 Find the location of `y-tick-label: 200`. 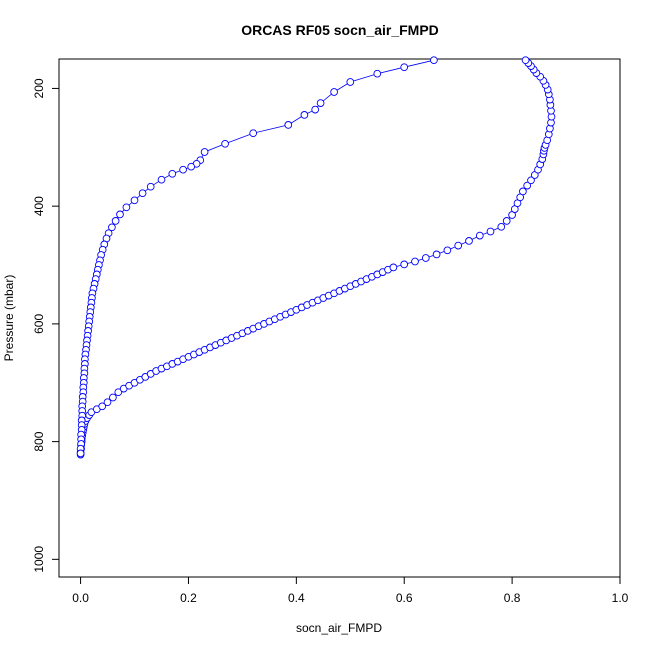

y-tick-label: 200 is located at coordinates (39, 88).